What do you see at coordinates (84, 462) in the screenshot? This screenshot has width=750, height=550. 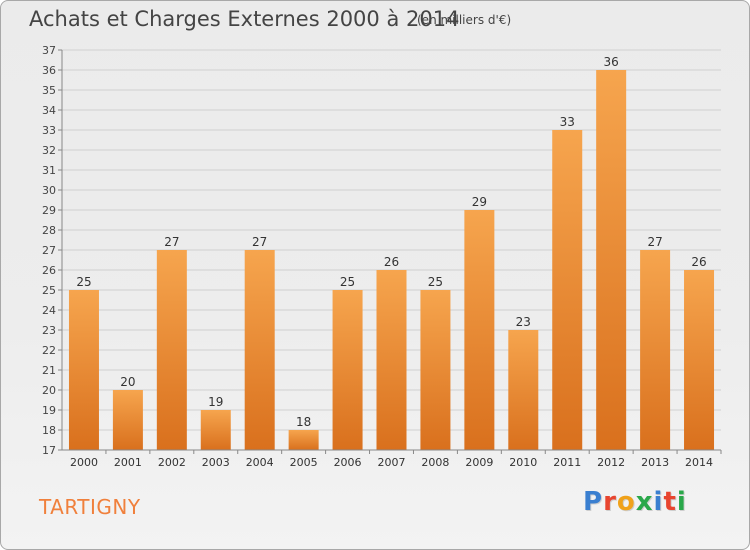 I see `x-tick-label: 2000` at bounding box center [84, 462].